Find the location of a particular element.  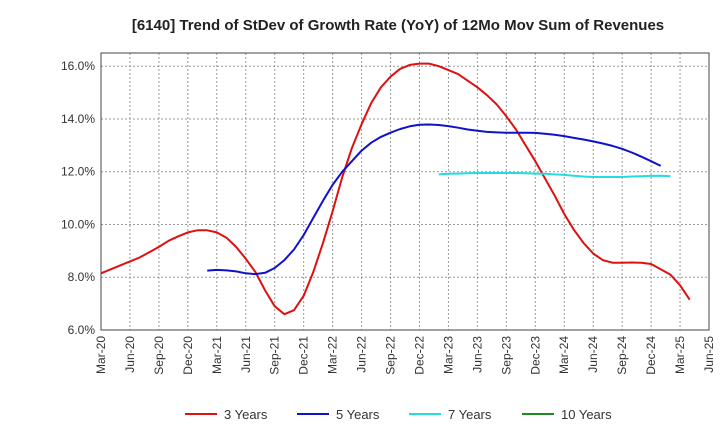

x-tick-label: Jun-21 is located at coordinates (246, 354).